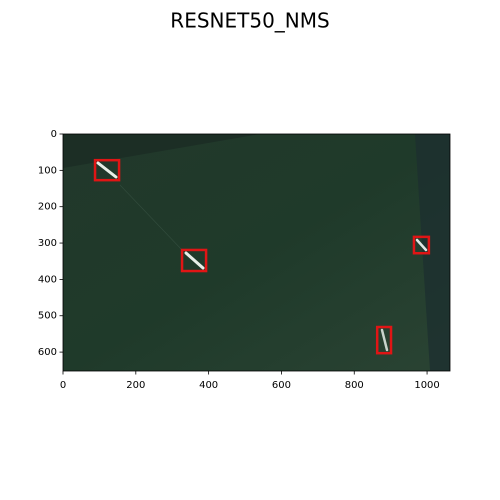 This screenshot has width=500, height=500. I want to click on x-tick-label: 0, so click(63, 385).